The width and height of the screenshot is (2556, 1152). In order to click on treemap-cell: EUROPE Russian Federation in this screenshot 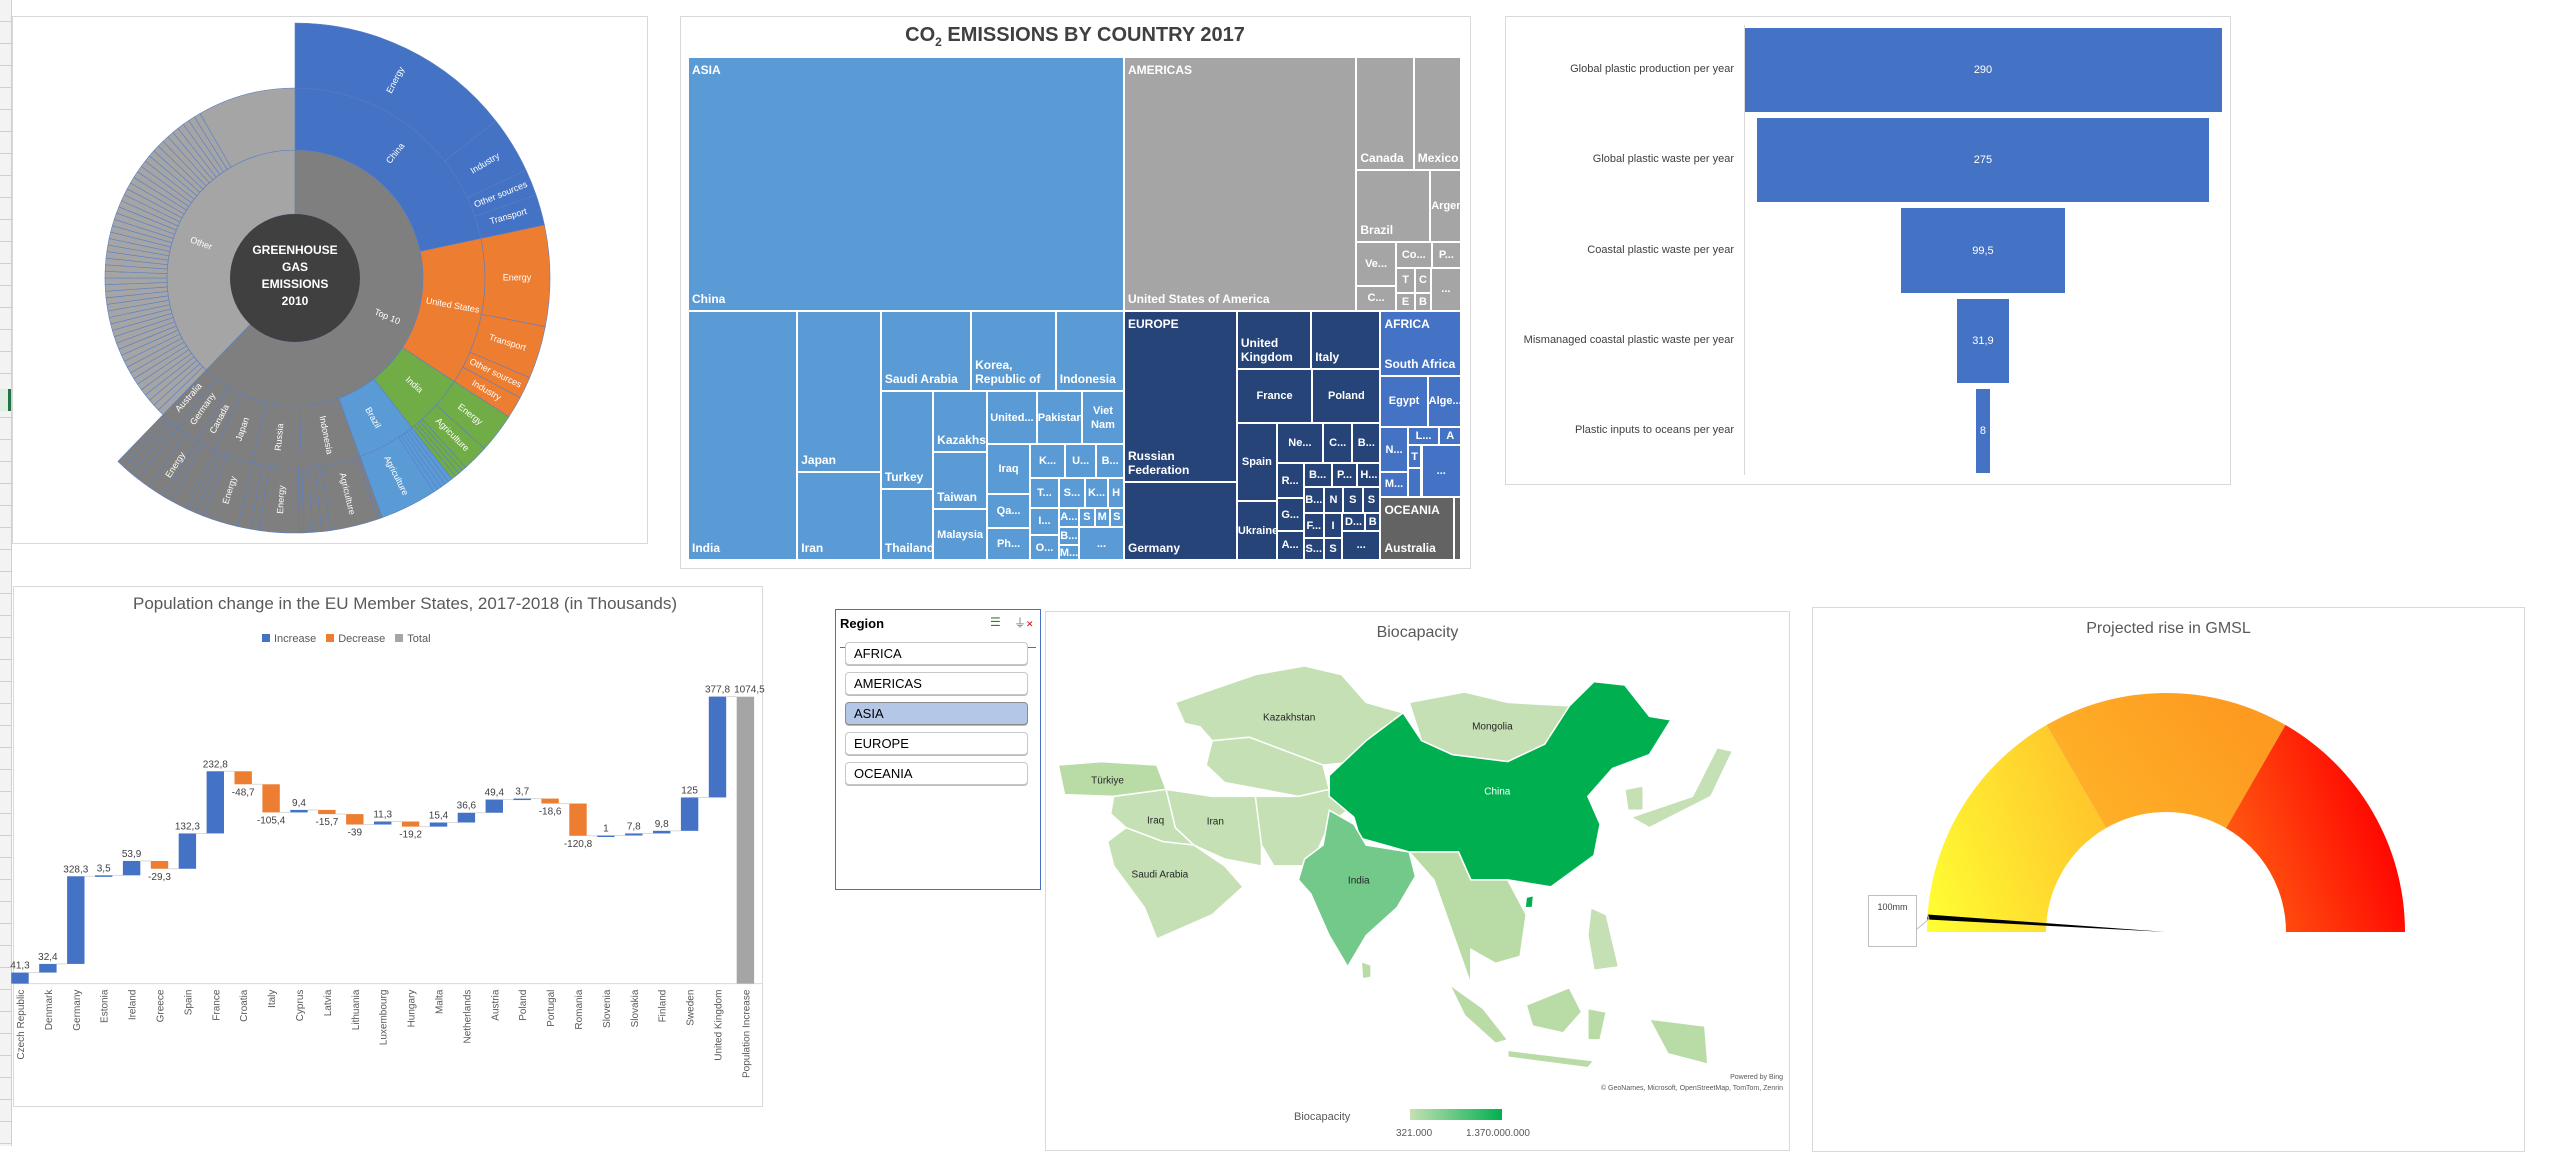, I will do `click(1180, 396)`.